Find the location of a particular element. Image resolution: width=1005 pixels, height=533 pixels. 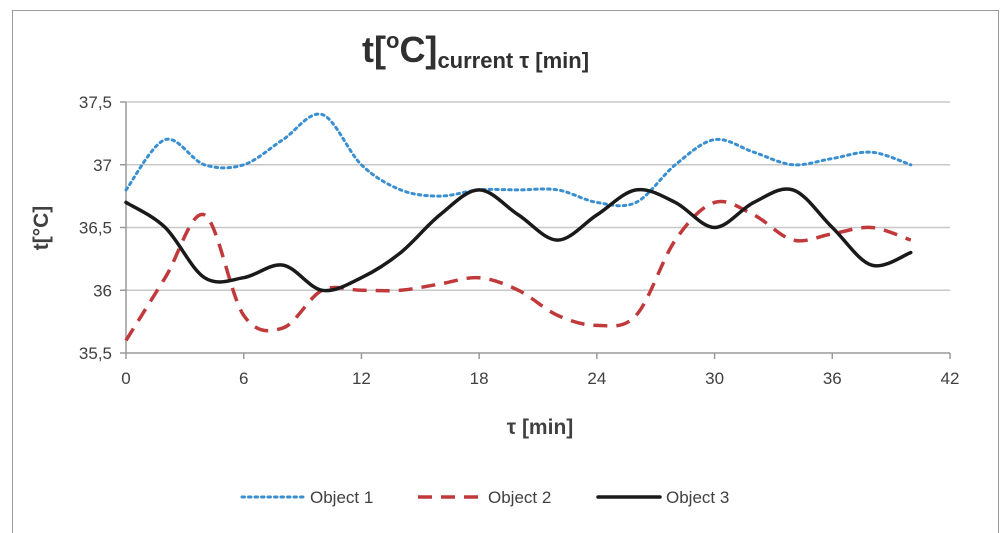

x-tick-label: 12 is located at coordinates (361, 378).